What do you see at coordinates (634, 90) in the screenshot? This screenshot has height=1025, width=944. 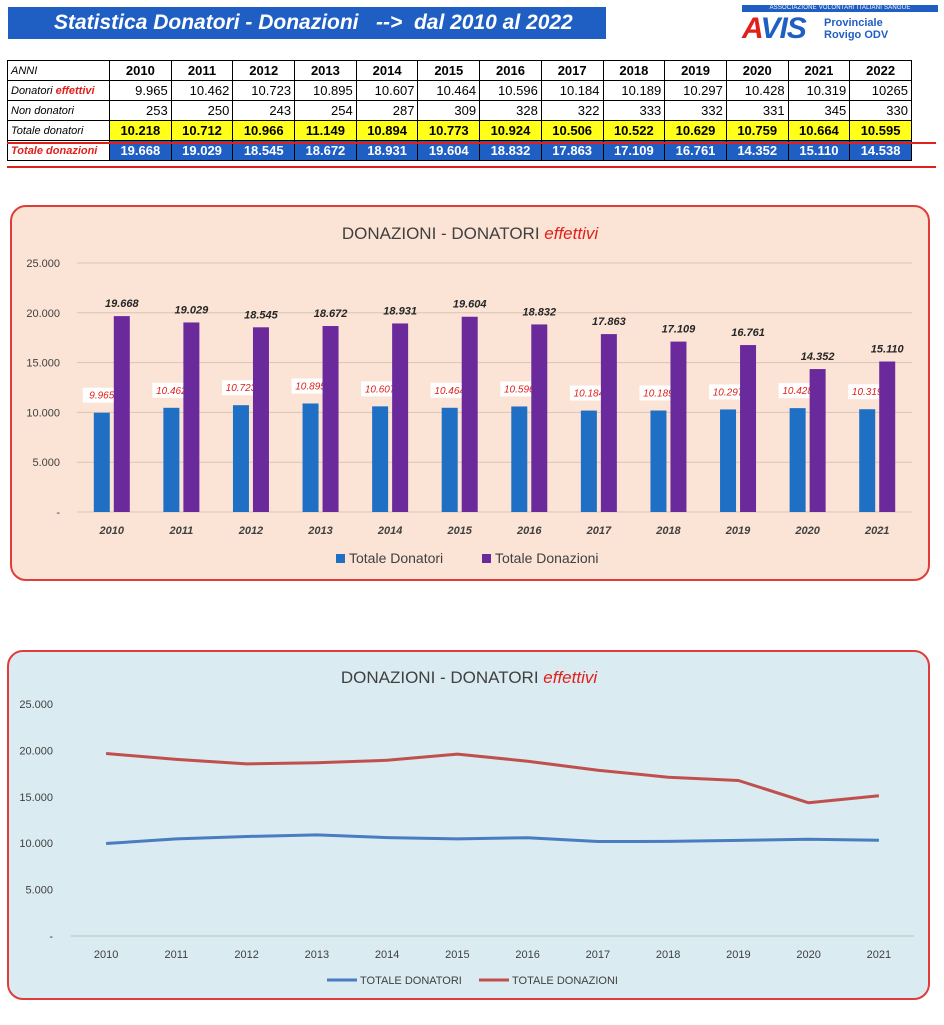 I see `table-cell-donatori: 10.189` at bounding box center [634, 90].